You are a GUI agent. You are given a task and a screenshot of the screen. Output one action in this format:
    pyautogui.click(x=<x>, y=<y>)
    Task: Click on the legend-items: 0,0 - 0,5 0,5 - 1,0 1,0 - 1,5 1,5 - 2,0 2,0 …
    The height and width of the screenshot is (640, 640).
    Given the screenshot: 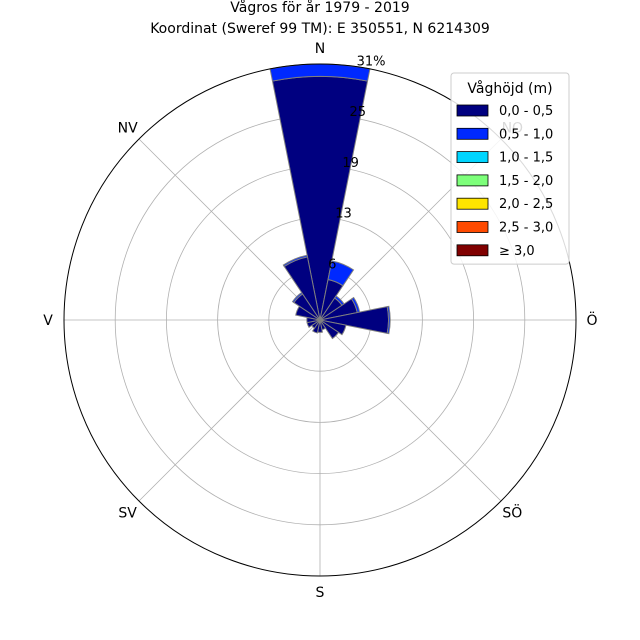 What is the action you would take?
    pyautogui.click(x=504, y=181)
    